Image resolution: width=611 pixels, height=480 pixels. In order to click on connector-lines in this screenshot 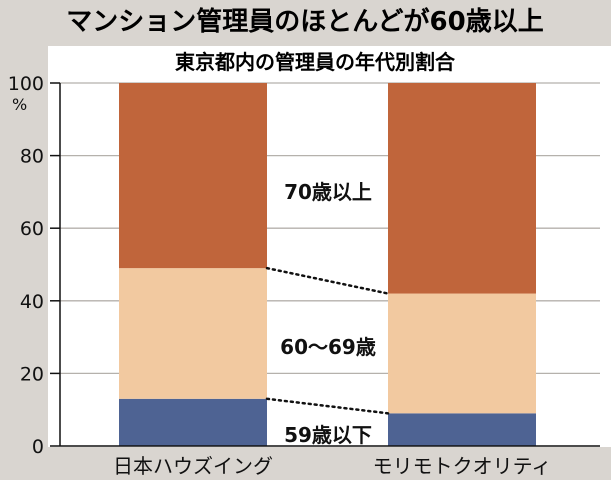, I will do `click(327, 340)`.